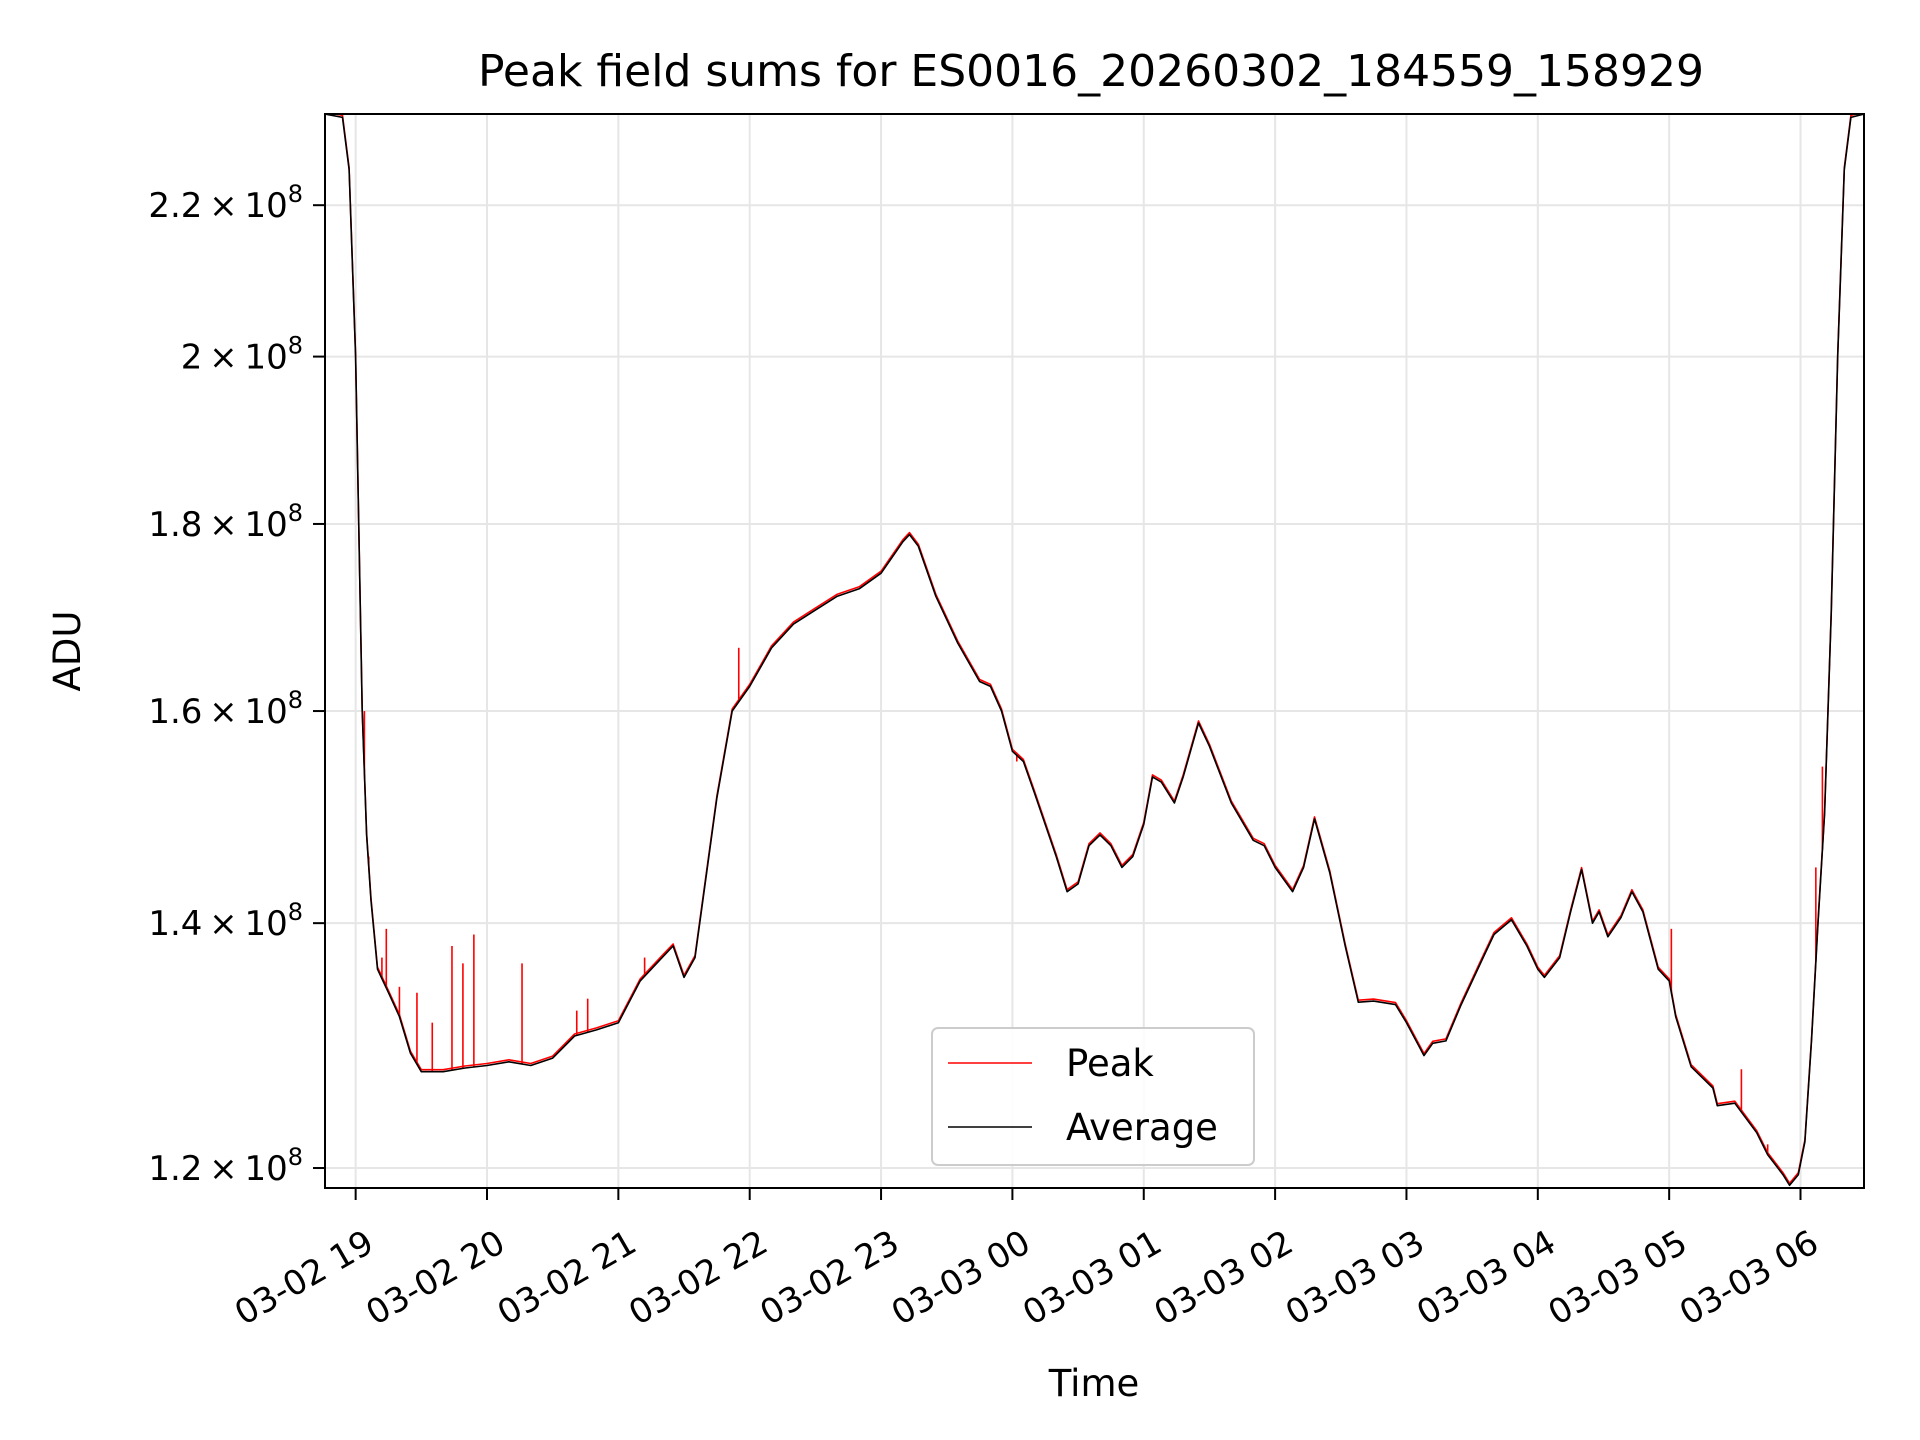 This screenshot has height=1440, width=1920. I want to click on y-tick-label: 1.2 × 108, so click(225, 1166).